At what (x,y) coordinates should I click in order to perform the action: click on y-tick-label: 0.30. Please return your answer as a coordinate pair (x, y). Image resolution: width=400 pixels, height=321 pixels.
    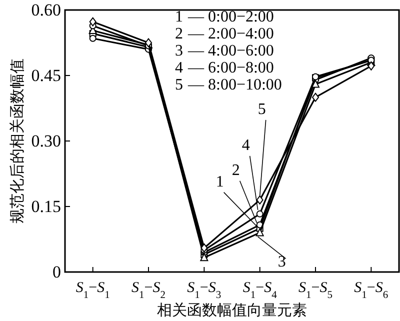
    Looking at the image, I should click on (46, 141).